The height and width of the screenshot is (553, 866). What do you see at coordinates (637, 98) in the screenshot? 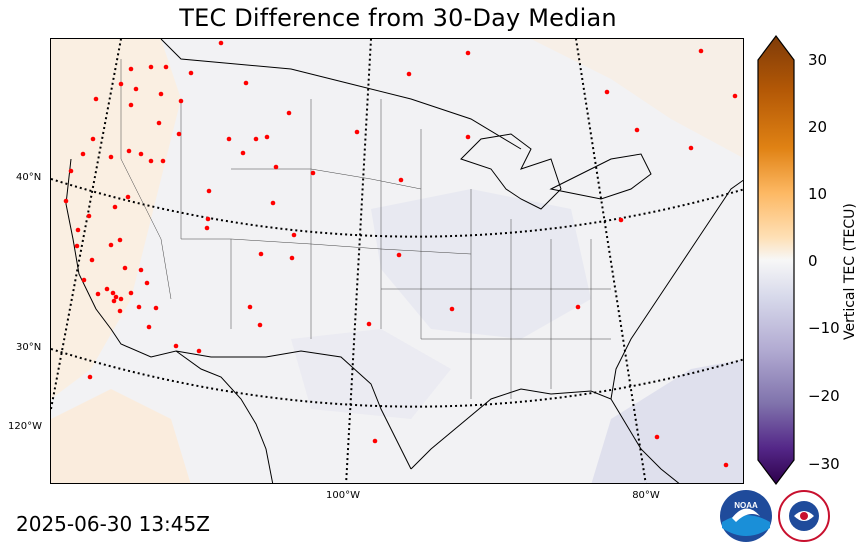
I see `tec-positive-northeast` at bounding box center [637, 98].